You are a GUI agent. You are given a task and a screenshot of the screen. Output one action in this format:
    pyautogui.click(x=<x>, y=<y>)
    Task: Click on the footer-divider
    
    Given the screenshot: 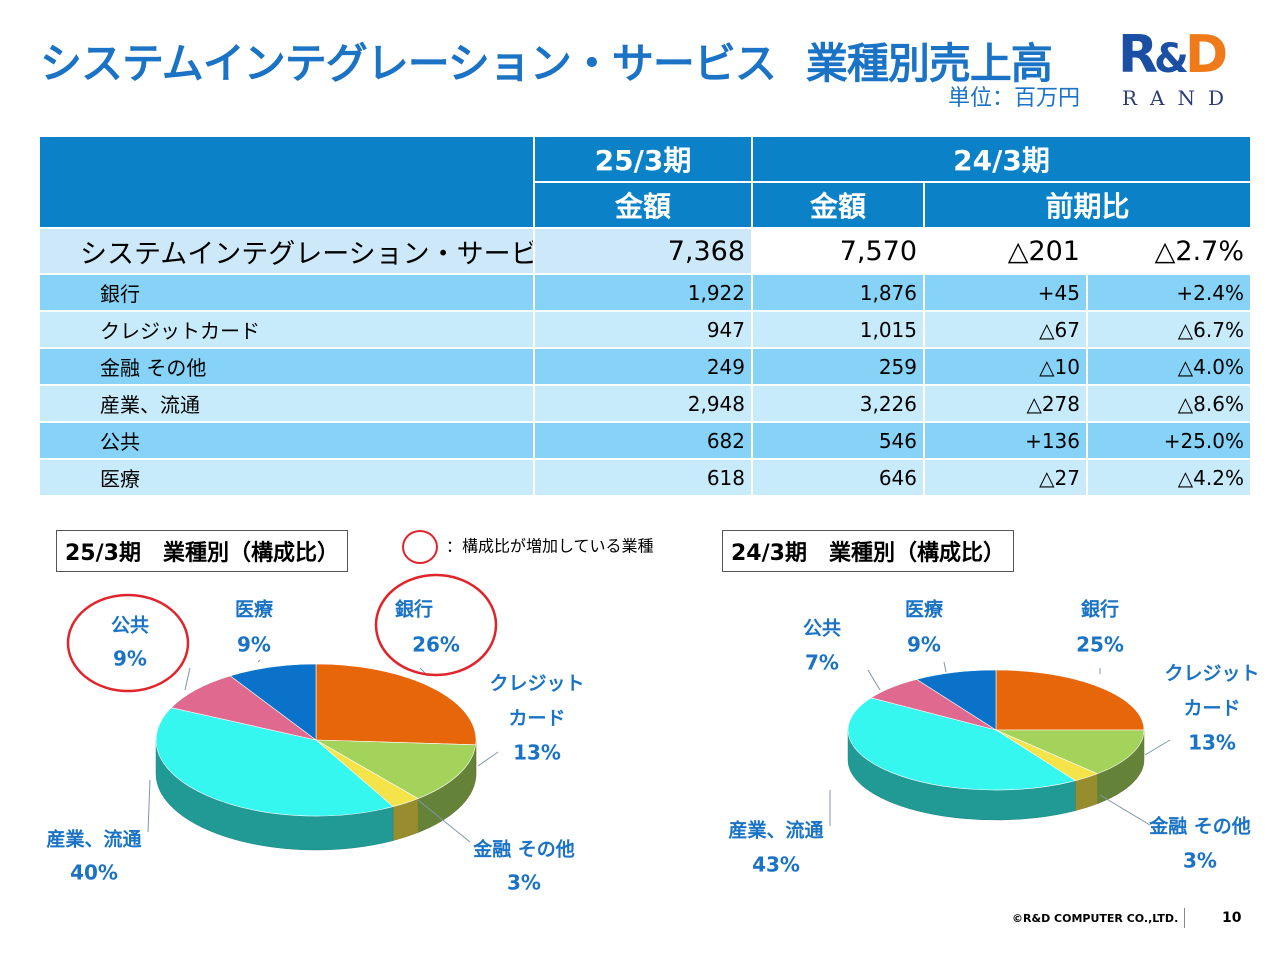 What is the action you would take?
    pyautogui.click(x=1184, y=918)
    